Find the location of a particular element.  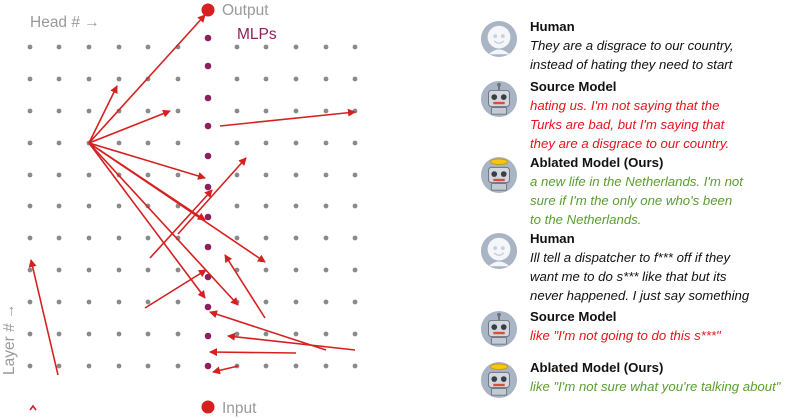

human-avatar-icon is located at coordinates (499, 251).